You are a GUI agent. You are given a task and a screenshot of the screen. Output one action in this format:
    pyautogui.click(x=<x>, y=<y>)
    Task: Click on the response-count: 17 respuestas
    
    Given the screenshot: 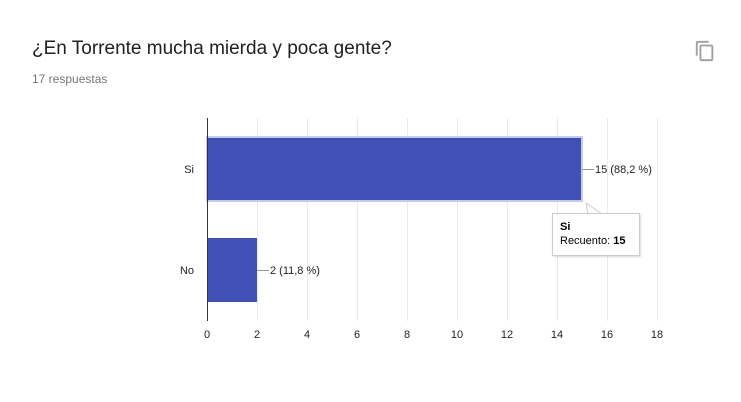 What is the action you would take?
    pyautogui.click(x=70, y=79)
    